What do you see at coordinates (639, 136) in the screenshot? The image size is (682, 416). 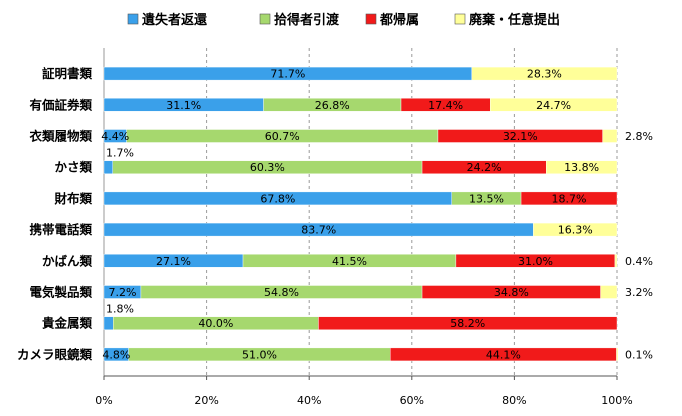 I see `data-label: 2.8%` at bounding box center [639, 136].